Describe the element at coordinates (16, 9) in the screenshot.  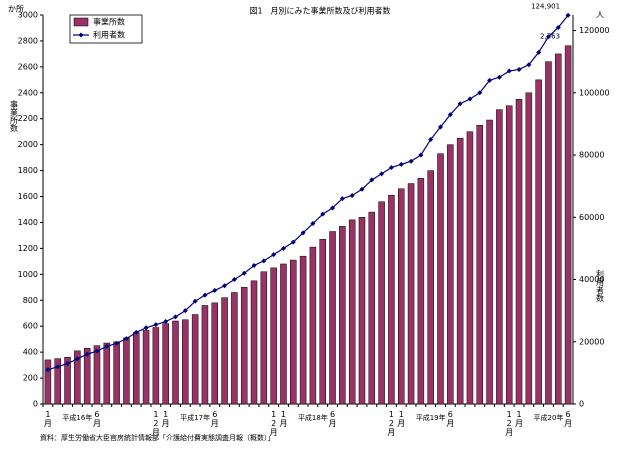
I see `y-unit: か所` at that location.